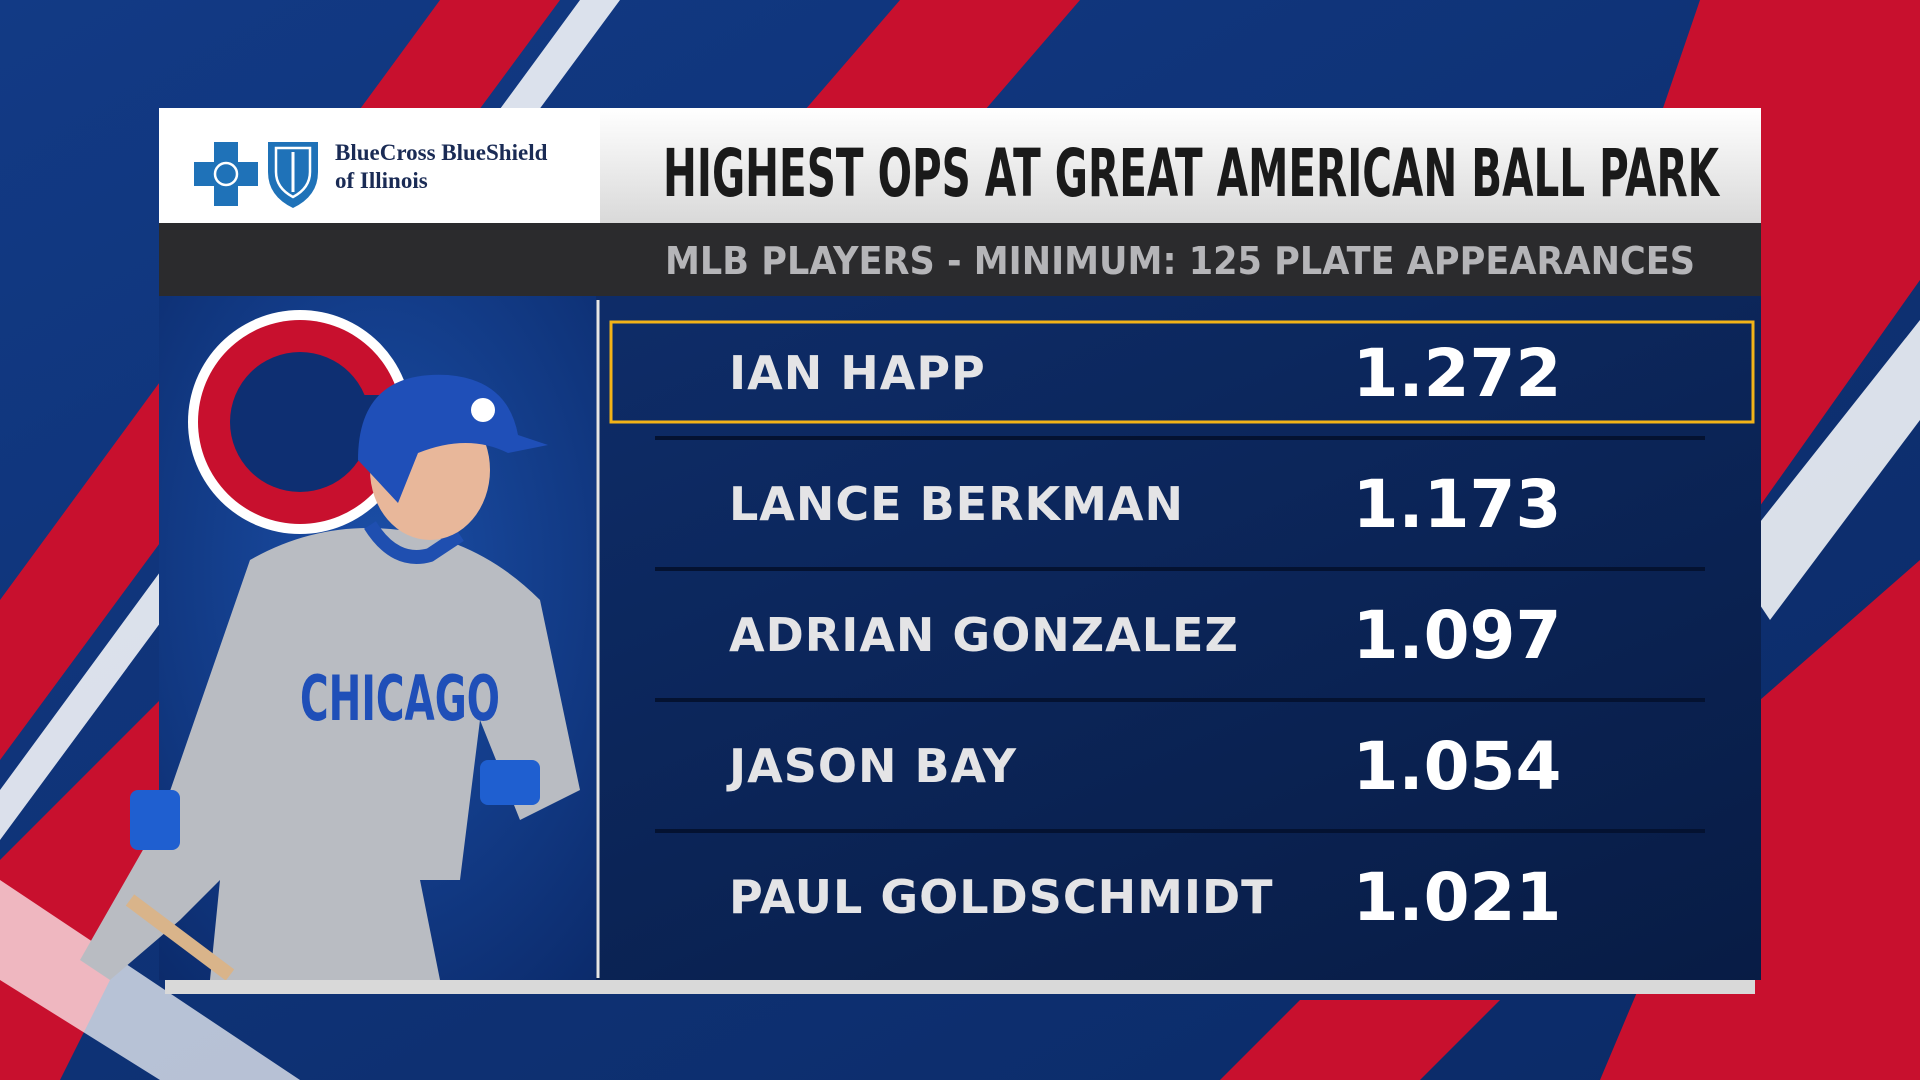 The image size is (1920, 1080). What do you see at coordinates (1182, 372) in the screenshot?
I see `highlight-frame` at bounding box center [1182, 372].